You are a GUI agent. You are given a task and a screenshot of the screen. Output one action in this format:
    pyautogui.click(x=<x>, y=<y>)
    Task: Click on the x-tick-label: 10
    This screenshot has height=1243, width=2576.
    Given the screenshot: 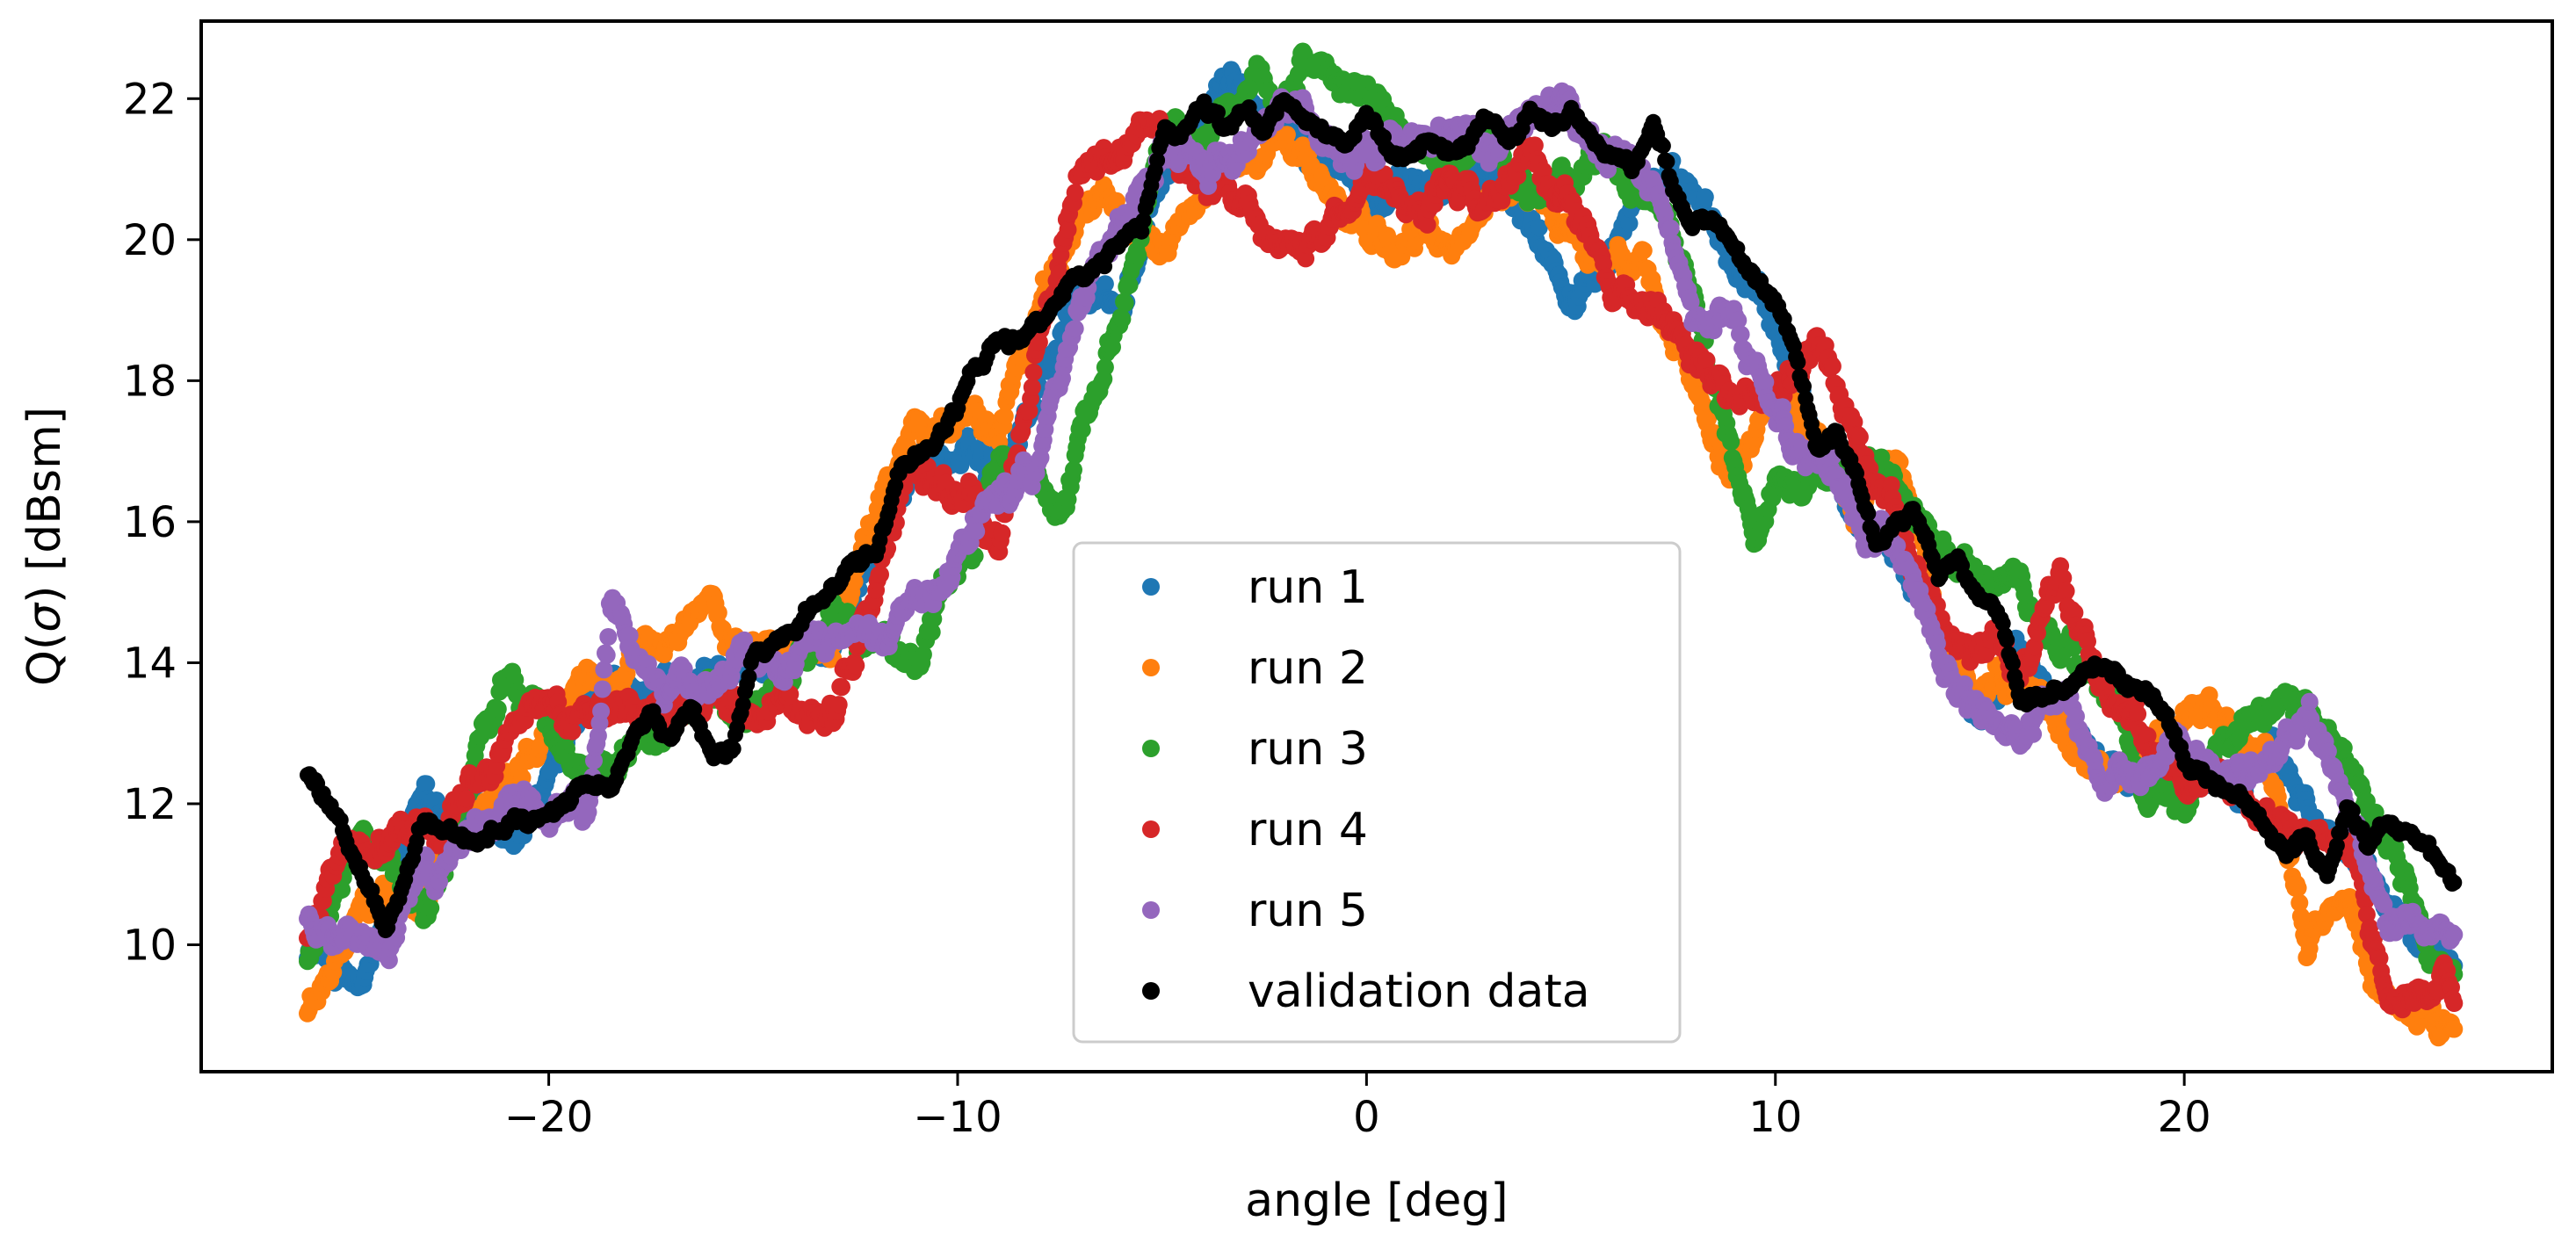 What is the action you would take?
    pyautogui.click(x=1775, y=1117)
    